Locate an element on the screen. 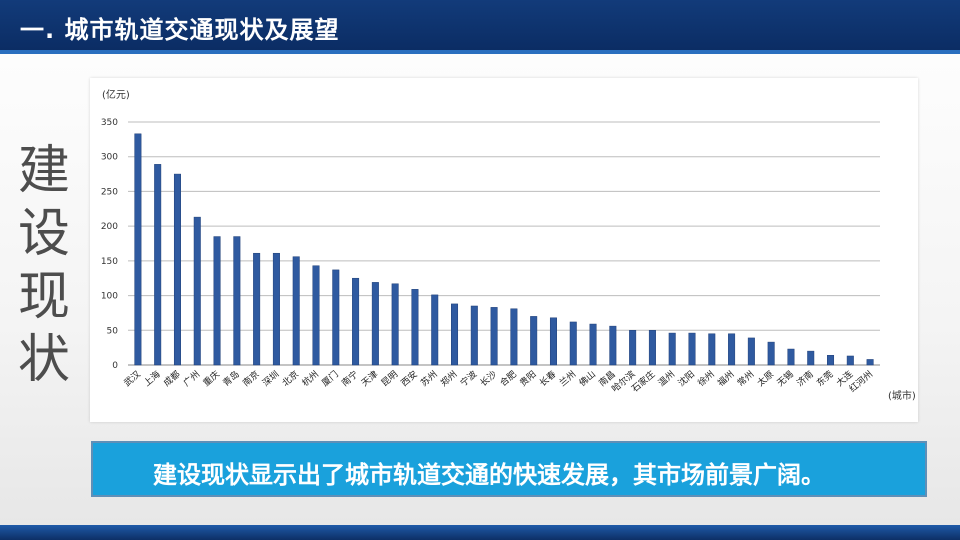 The image size is (960, 540). x-axis-label: (城市) is located at coordinates (902, 395).